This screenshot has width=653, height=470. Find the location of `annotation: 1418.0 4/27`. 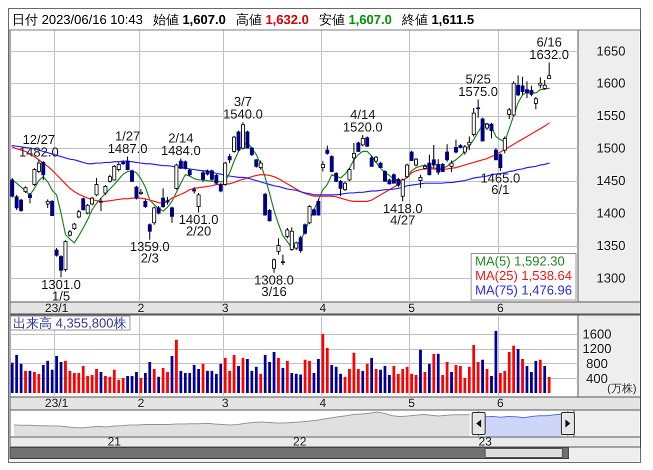

annotation: 1418.0 4/27 is located at coordinates (402, 214).